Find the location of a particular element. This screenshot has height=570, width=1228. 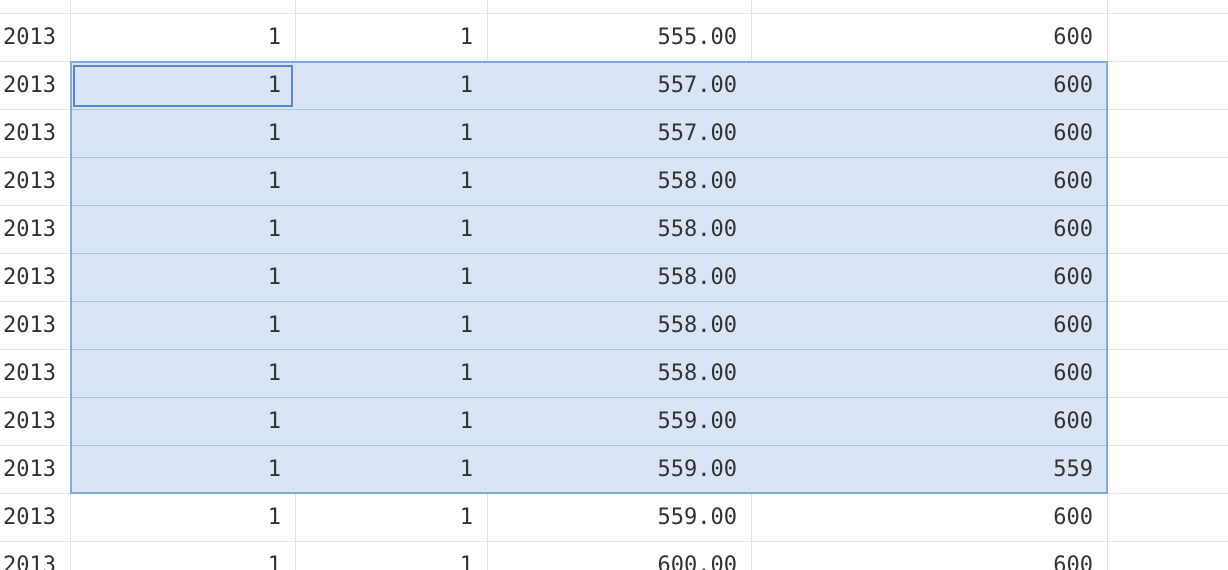

cell: 559 is located at coordinates (929, 470).